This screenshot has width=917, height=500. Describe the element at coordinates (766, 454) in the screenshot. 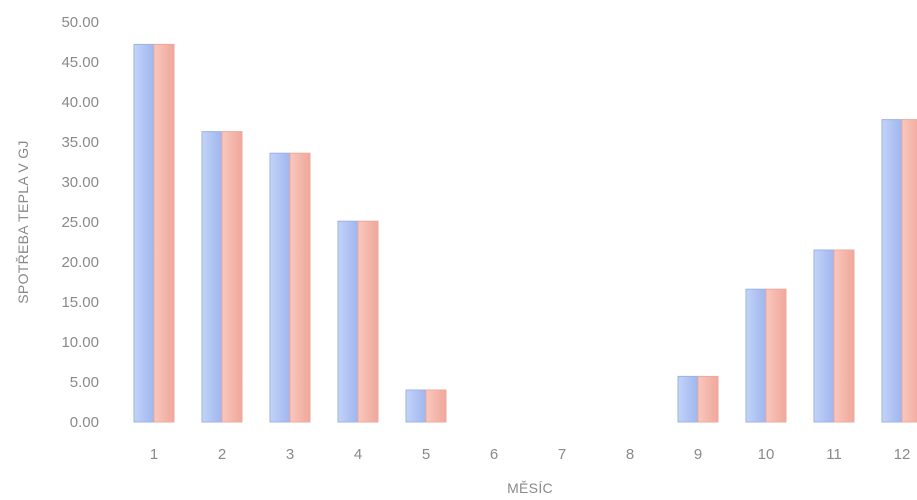

I see `x-tick-label: 10` at that location.